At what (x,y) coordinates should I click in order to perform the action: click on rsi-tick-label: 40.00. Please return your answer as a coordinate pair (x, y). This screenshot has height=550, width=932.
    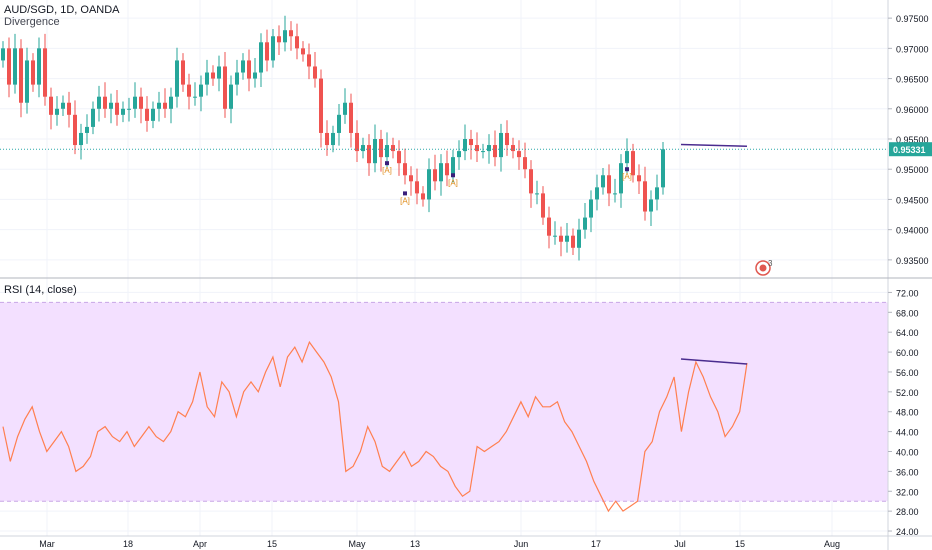
    Looking at the image, I should click on (907, 452).